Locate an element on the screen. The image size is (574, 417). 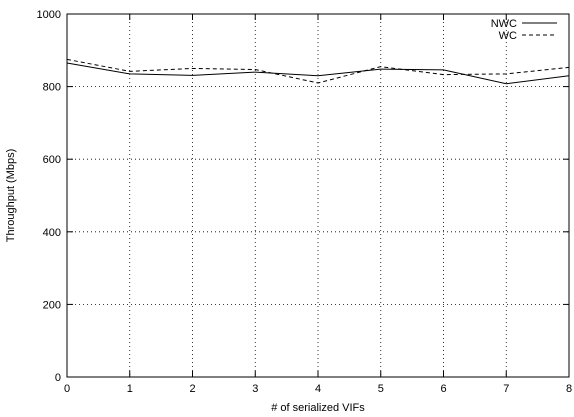
x-axis-title: # of serialized VIFs is located at coordinates (318, 408).